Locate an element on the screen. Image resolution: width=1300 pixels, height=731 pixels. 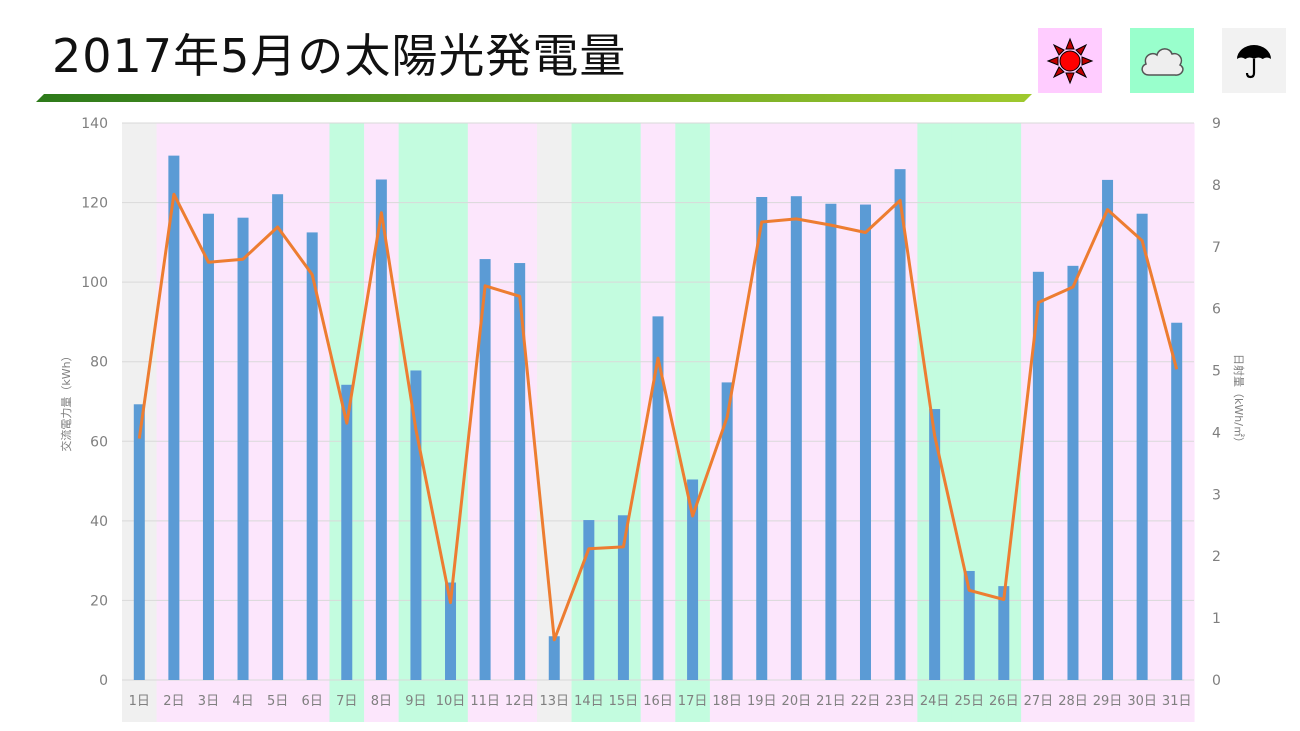
left-tick-label: 20 is located at coordinates (99, 601).